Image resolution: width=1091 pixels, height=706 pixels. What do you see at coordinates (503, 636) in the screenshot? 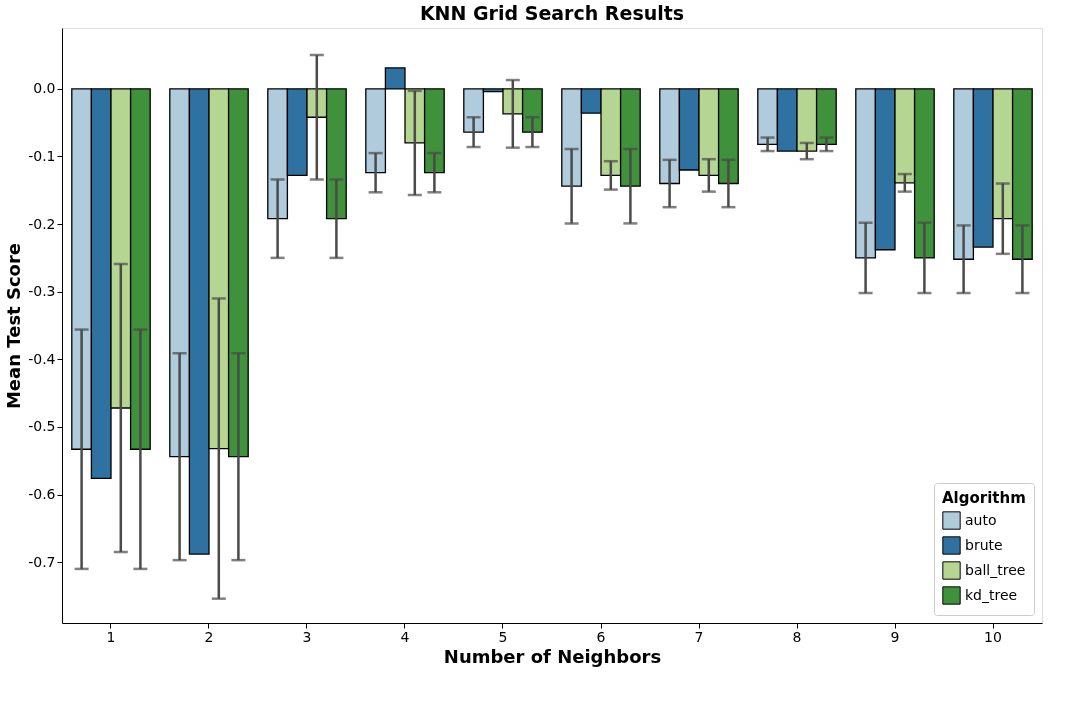
I see `x-tick-label: 5` at bounding box center [503, 636].